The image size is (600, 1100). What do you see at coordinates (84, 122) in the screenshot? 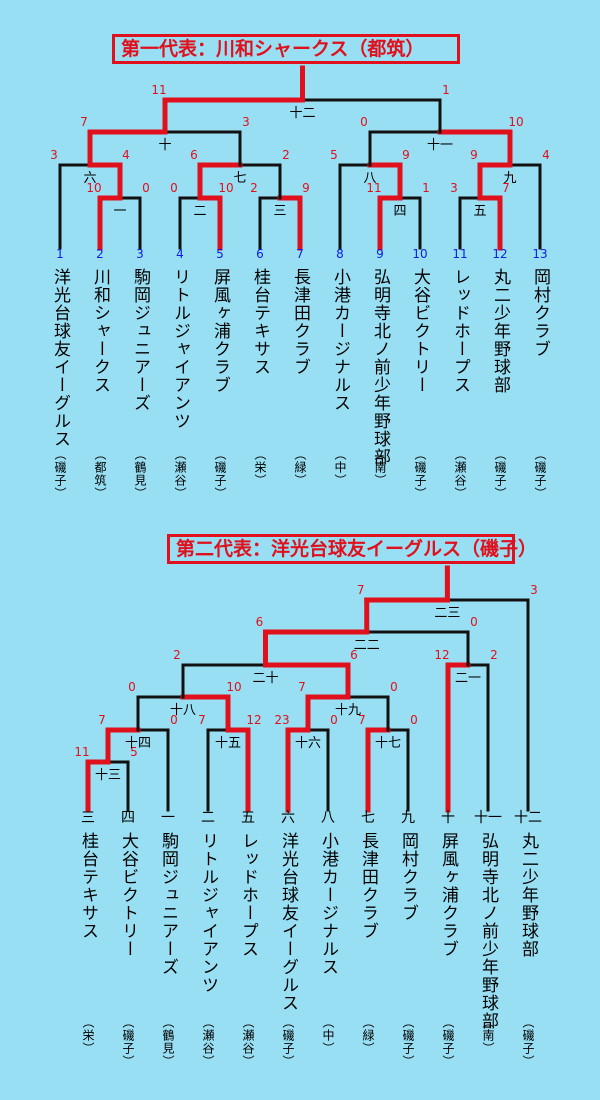
I see `bracket1-game-9-score-left: 7` at bounding box center [84, 122].